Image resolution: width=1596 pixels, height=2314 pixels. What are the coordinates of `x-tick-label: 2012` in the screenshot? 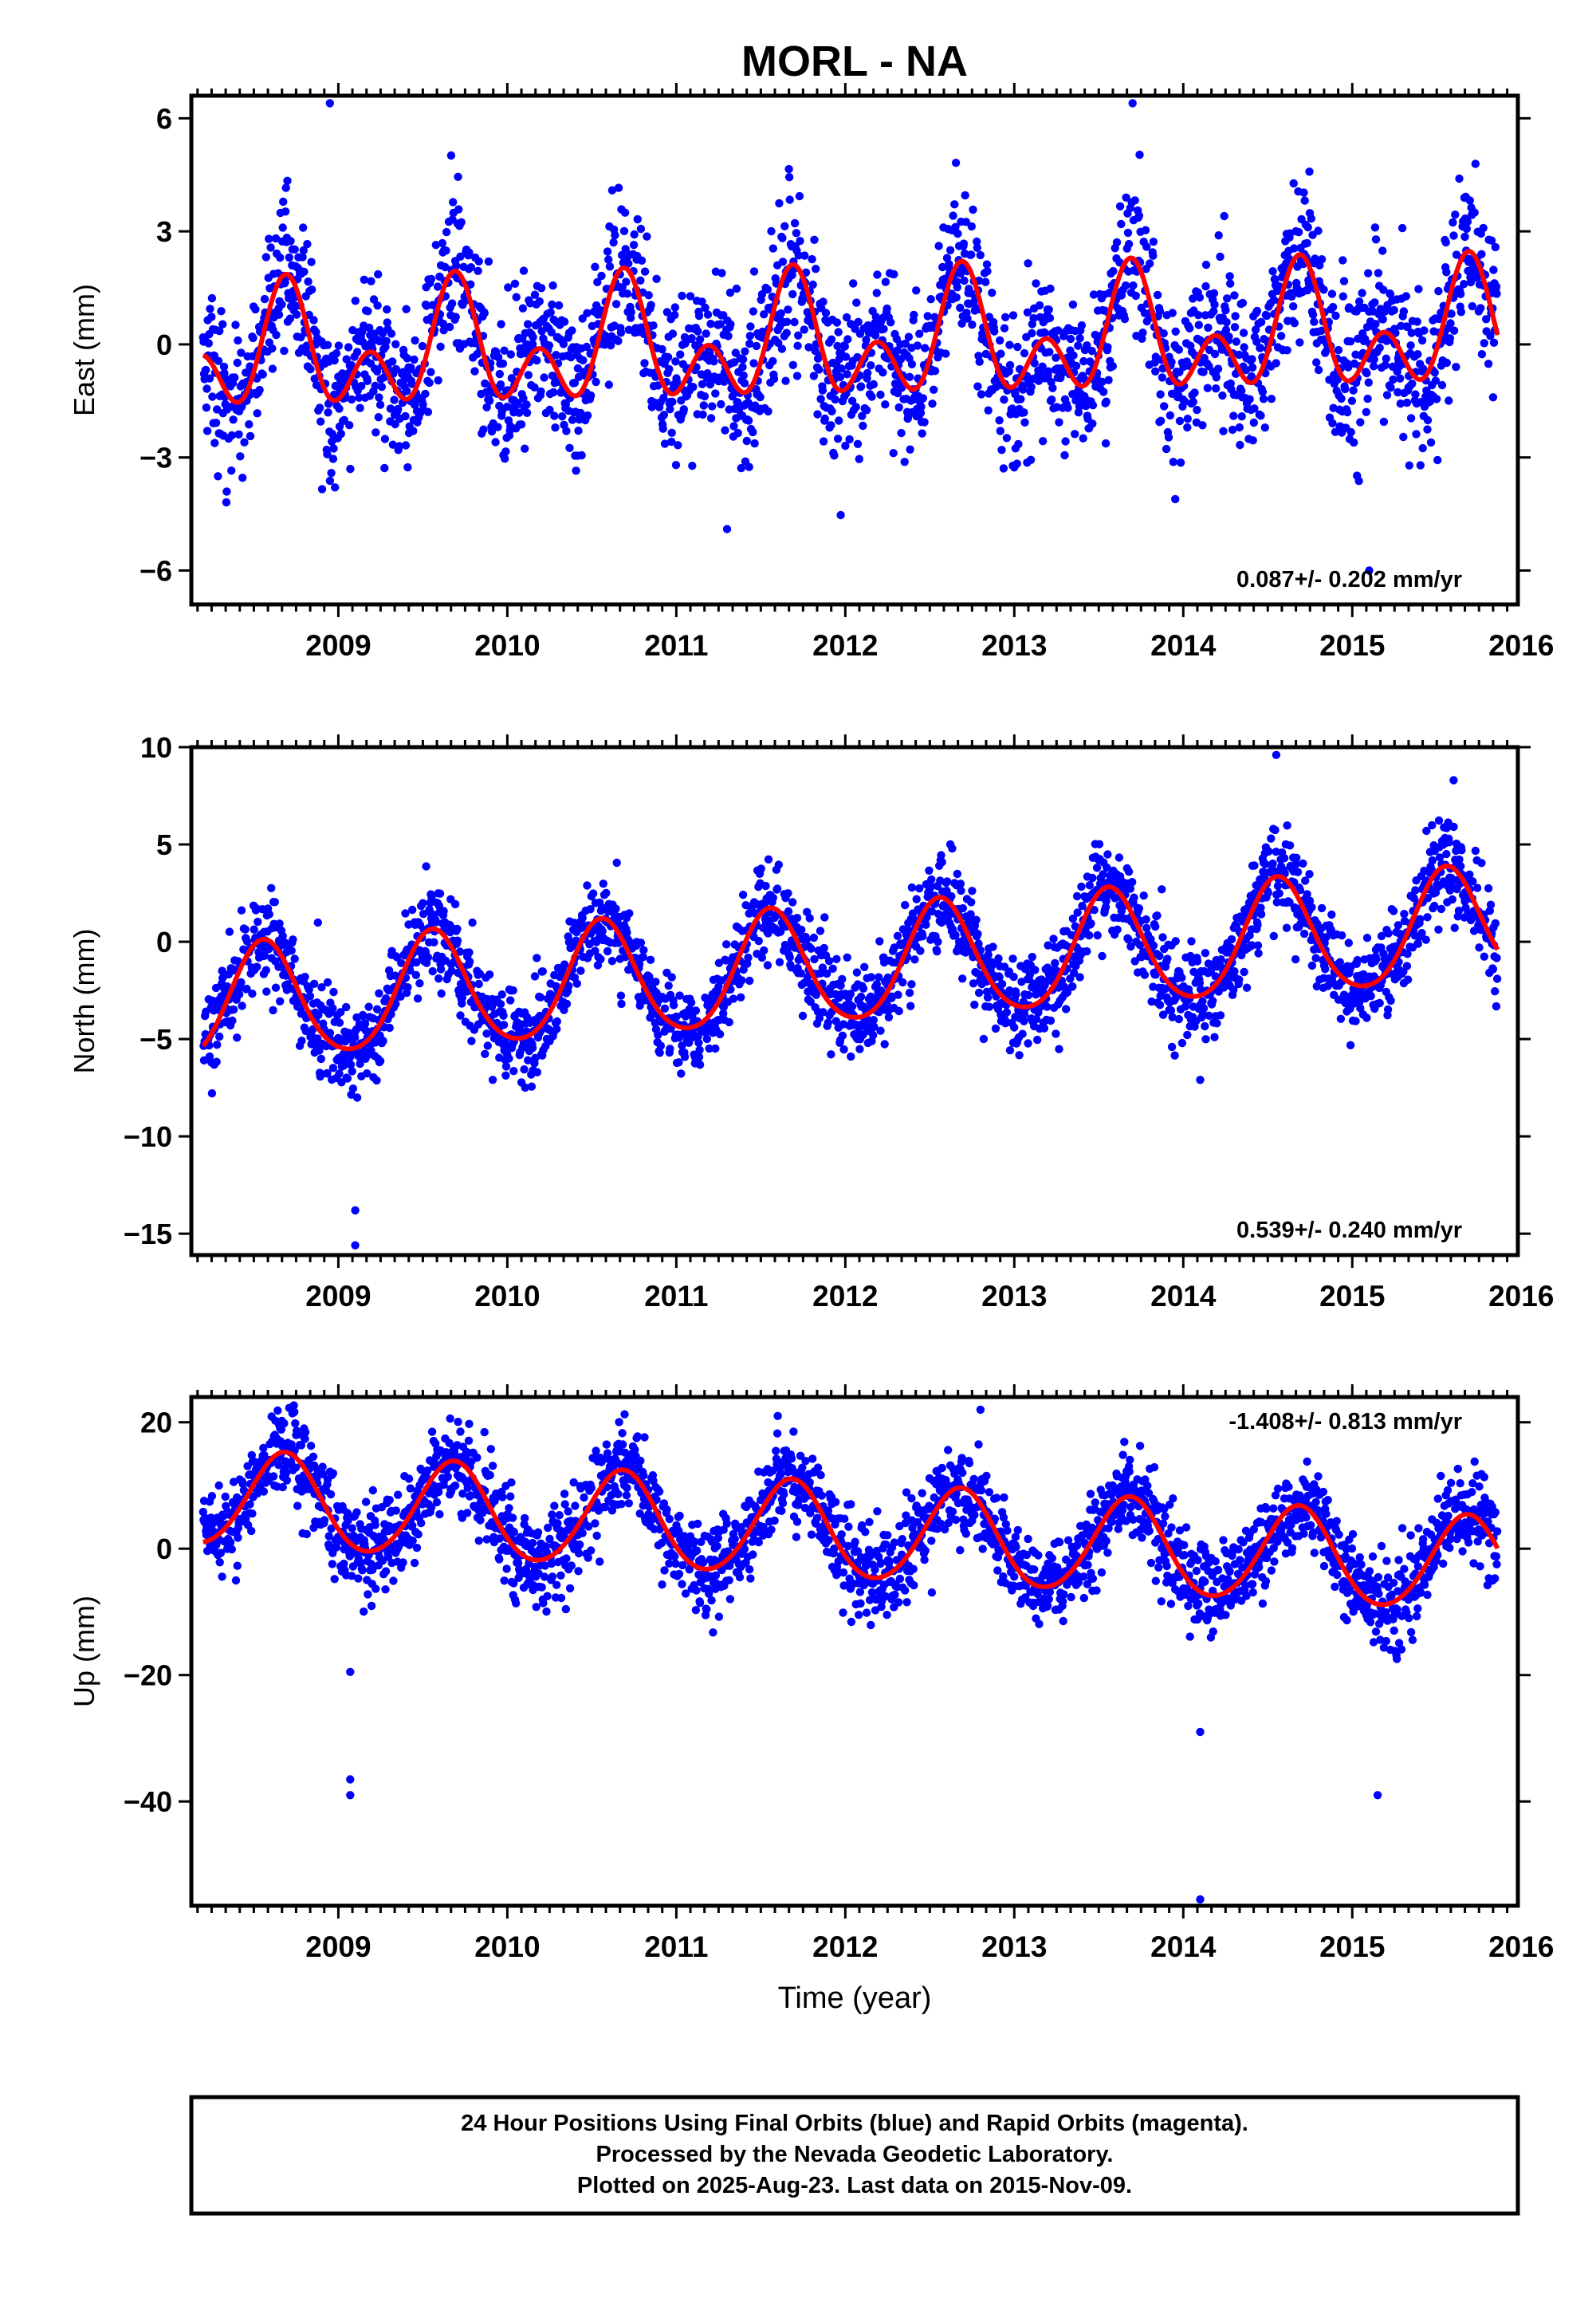 It's located at (845, 645).